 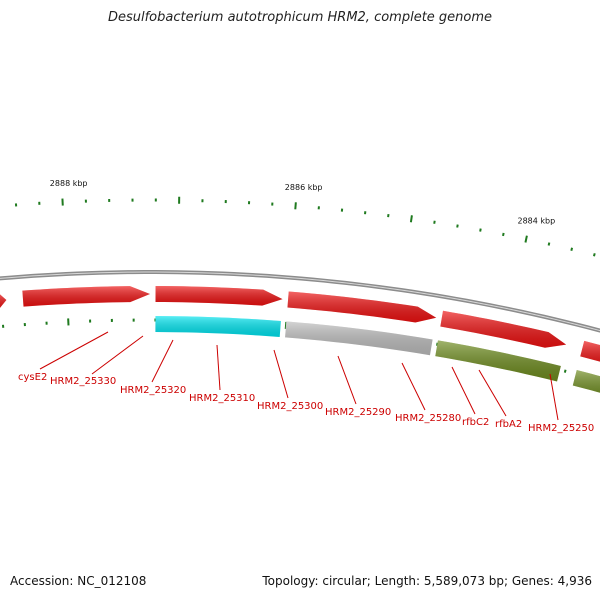 What do you see at coordinates (428, 418) in the screenshot?
I see `gene-label: HRM2_25280` at bounding box center [428, 418].